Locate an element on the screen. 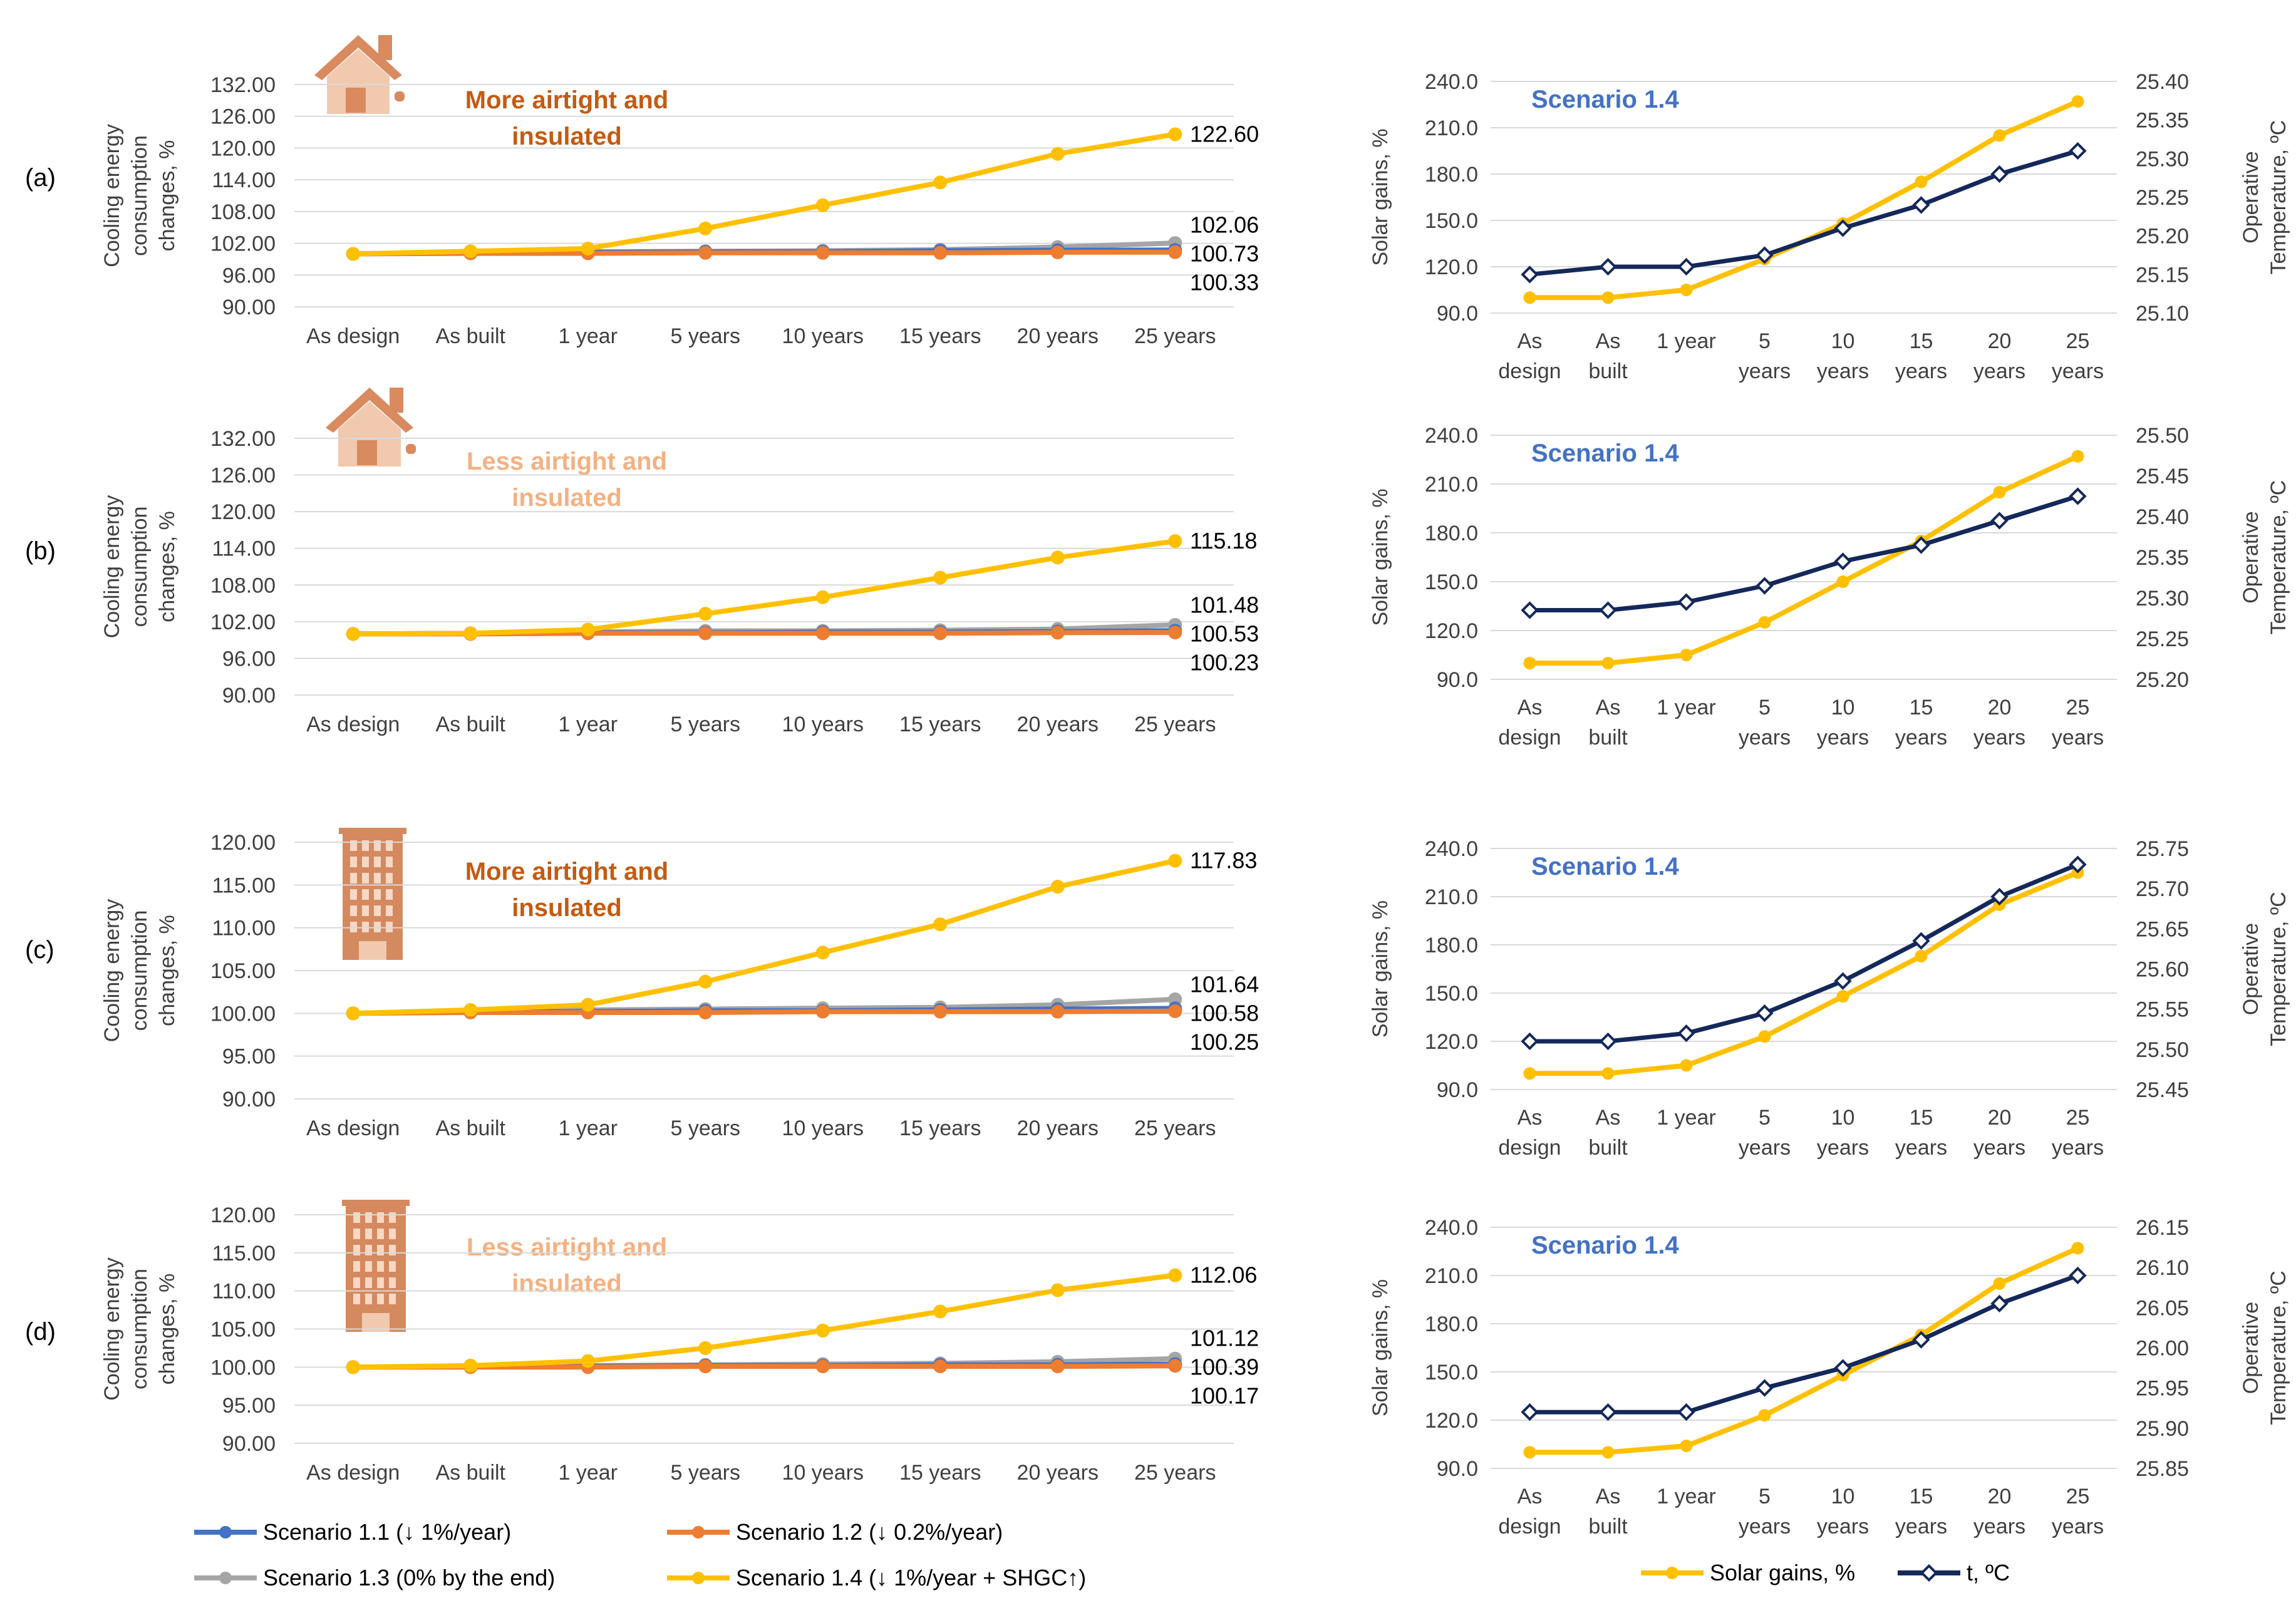  x-tick-label: 25 is located at coordinates (2078, 341).